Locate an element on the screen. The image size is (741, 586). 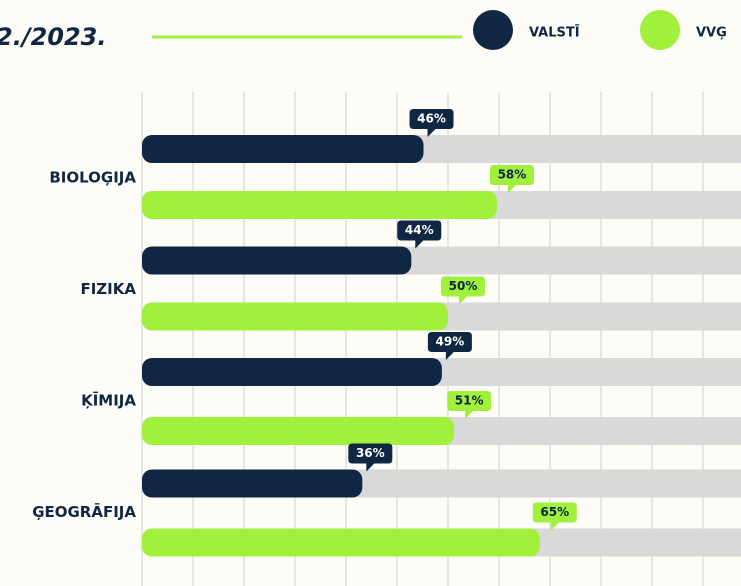
value-label: 50% is located at coordinates (463, 286).